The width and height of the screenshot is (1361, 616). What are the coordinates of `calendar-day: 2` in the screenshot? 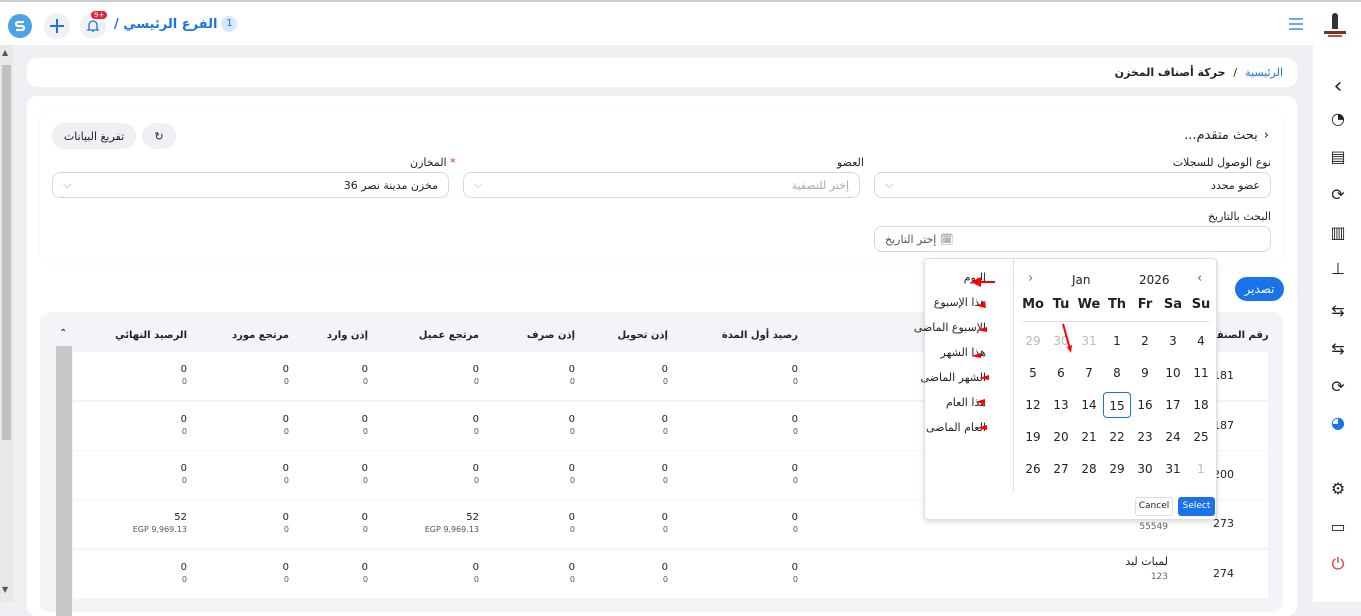 It's located at (1145, 341).